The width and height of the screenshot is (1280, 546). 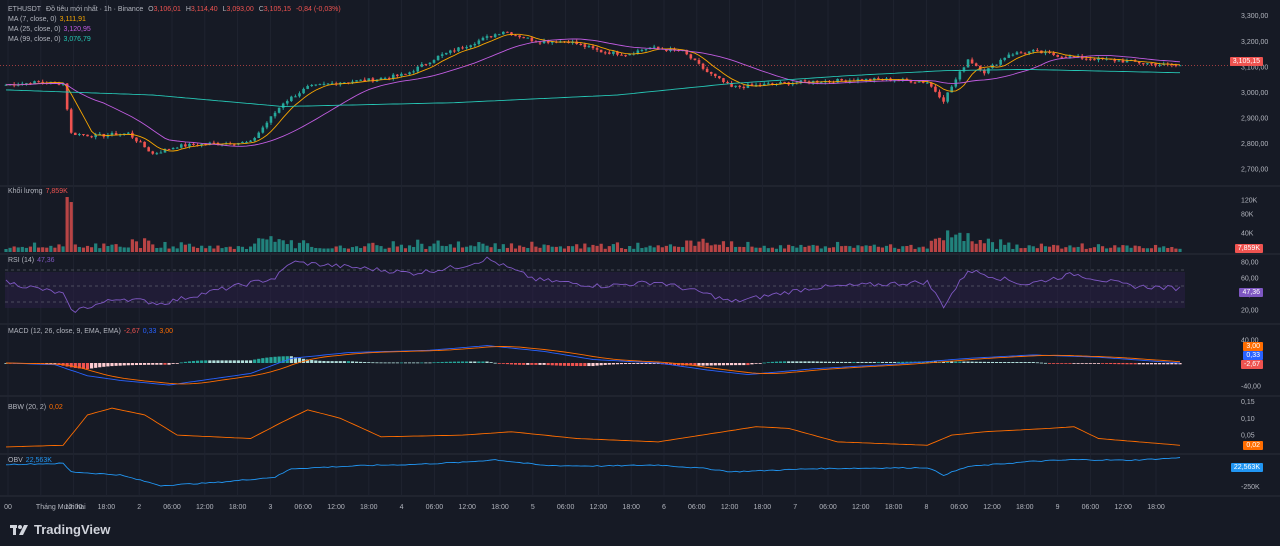 I want to click on ma7-label: MA (7, close, 0) 3,111,91, so click(x=48, y=19).